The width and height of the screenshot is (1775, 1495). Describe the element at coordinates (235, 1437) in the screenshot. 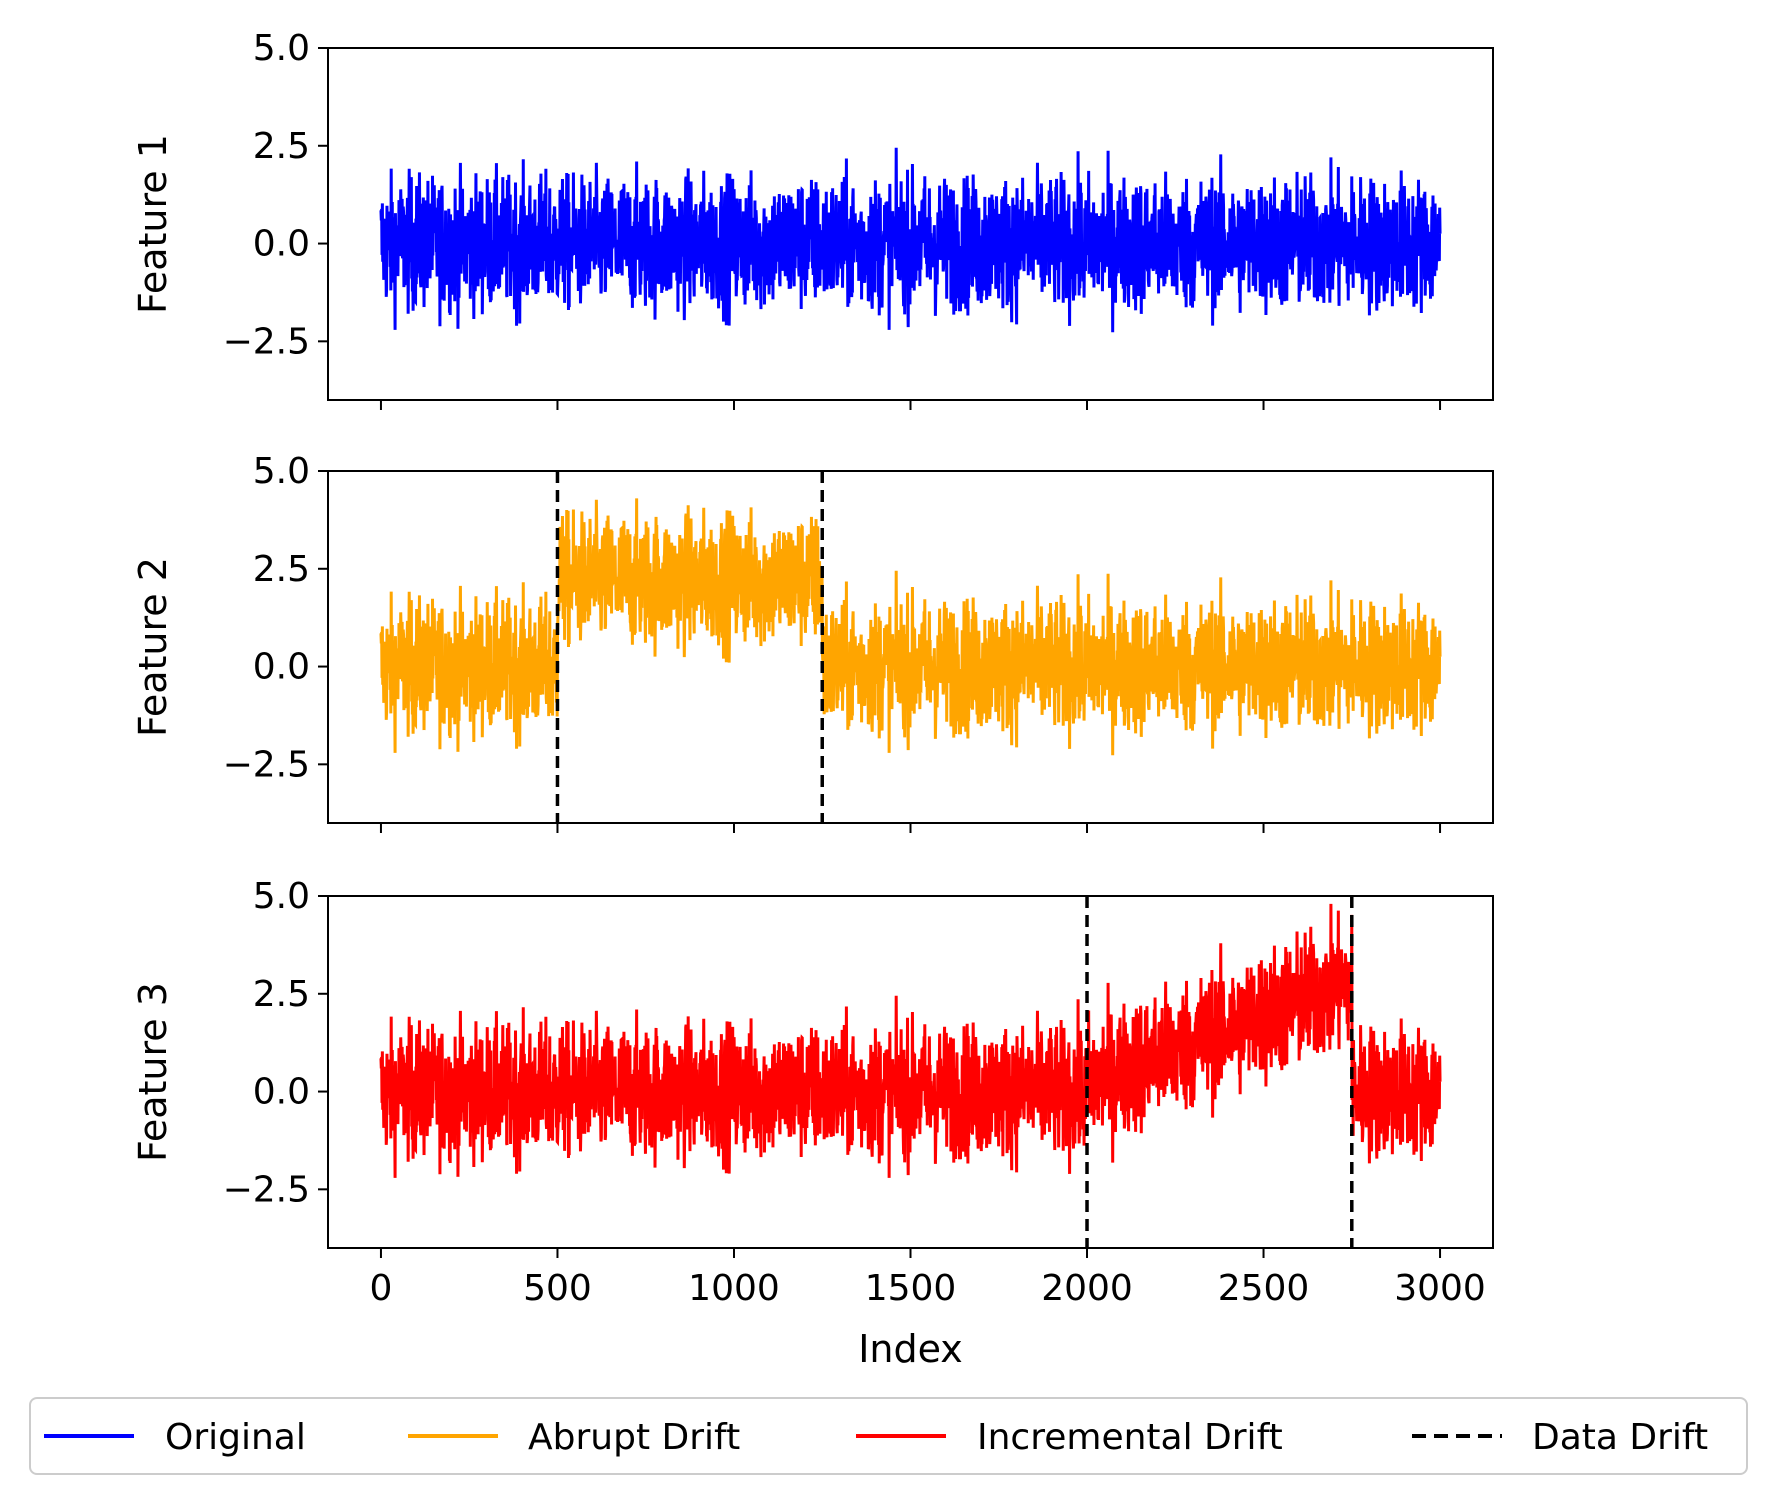

I see `legend-label: Original` at that location.